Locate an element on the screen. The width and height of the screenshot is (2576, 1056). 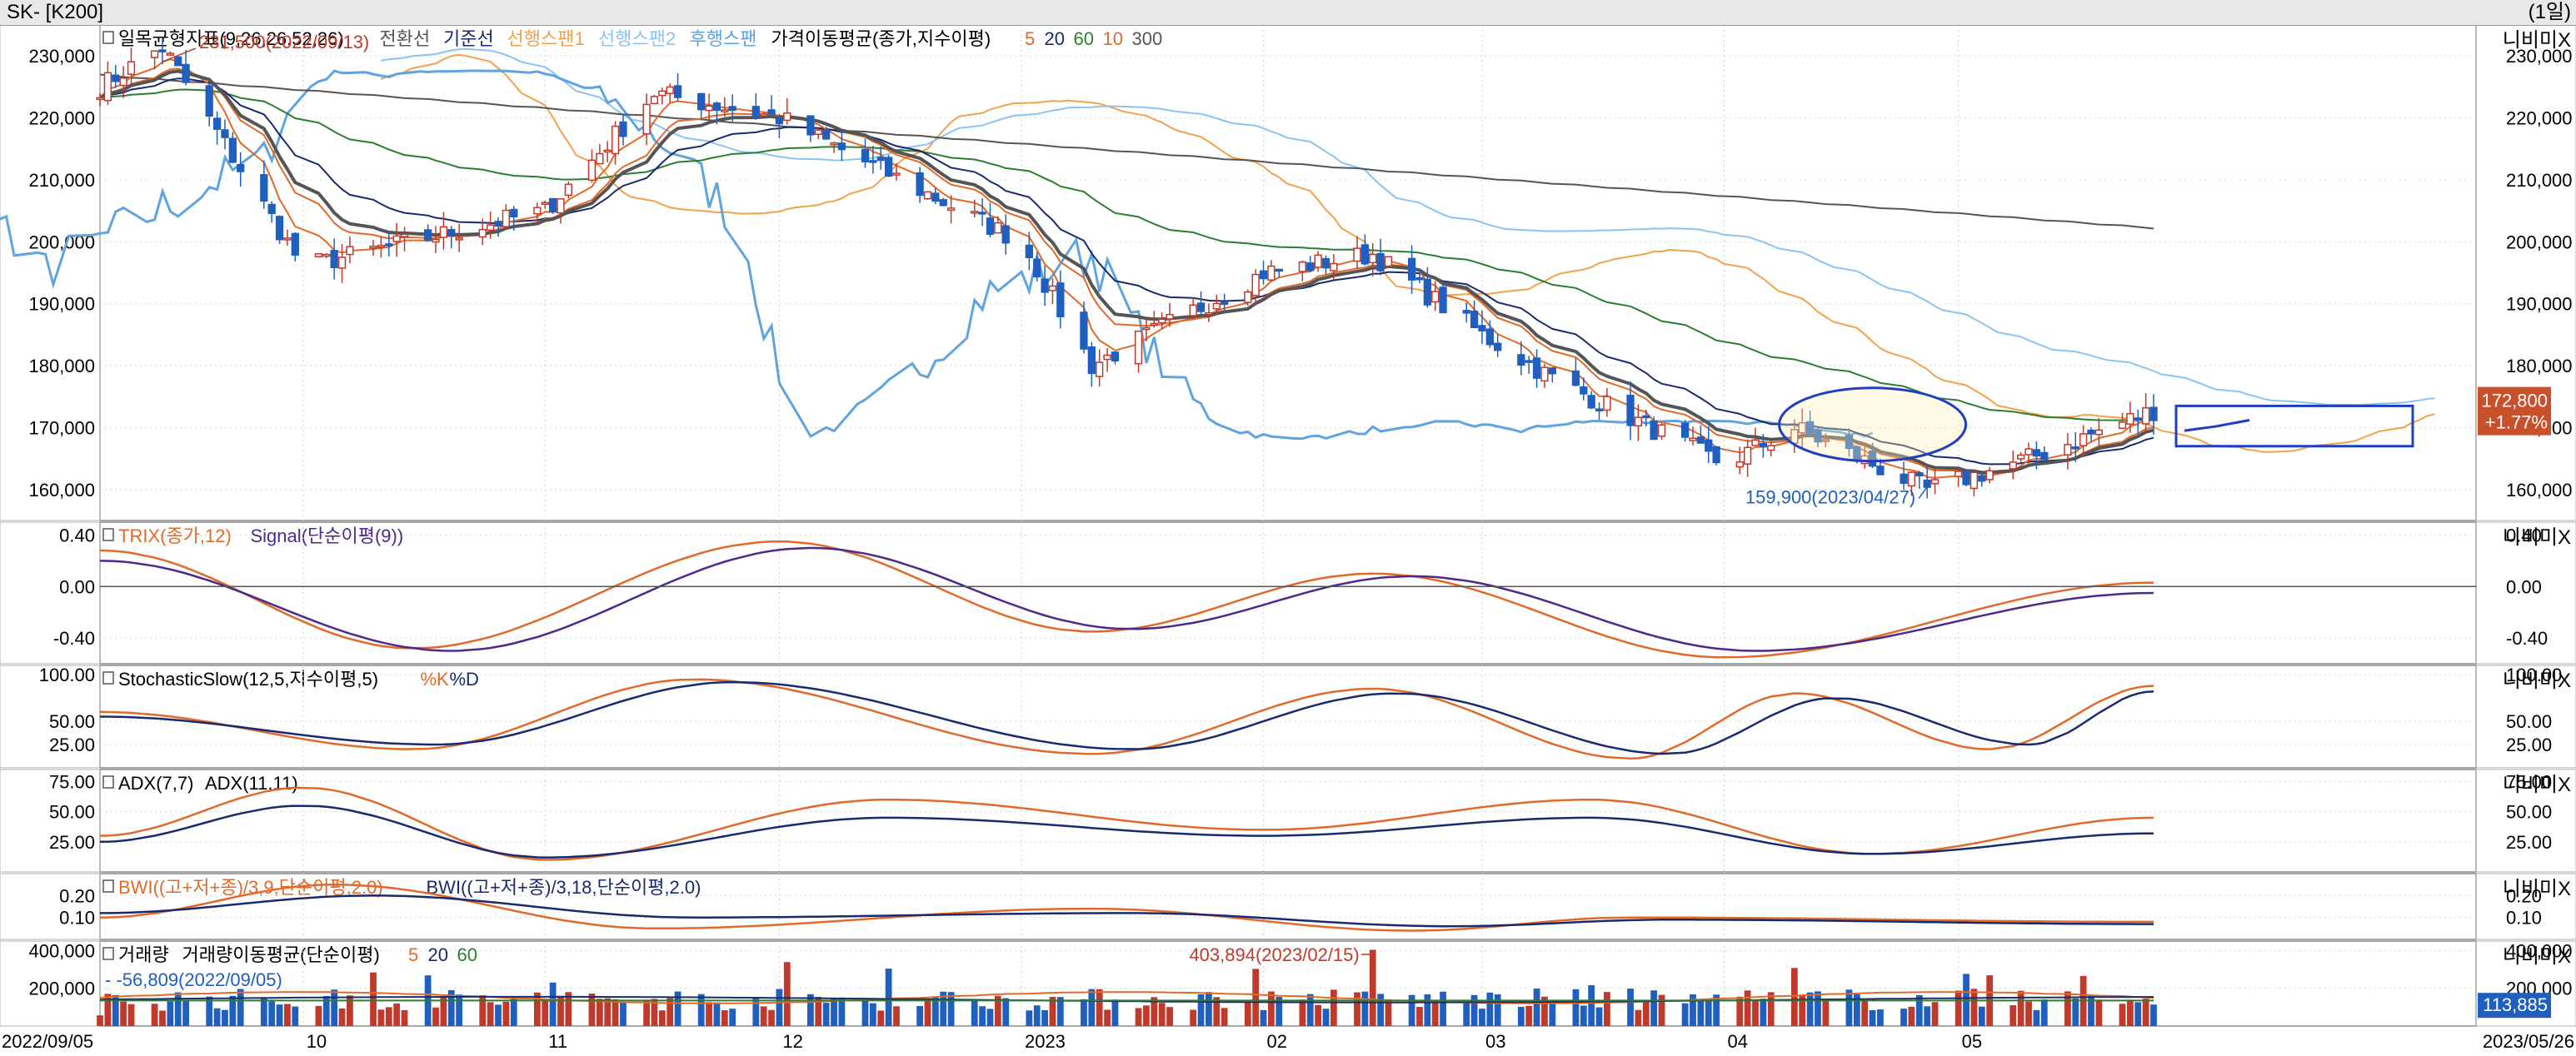
legend-item-price: 5 is located at coordinates (1030, 38).